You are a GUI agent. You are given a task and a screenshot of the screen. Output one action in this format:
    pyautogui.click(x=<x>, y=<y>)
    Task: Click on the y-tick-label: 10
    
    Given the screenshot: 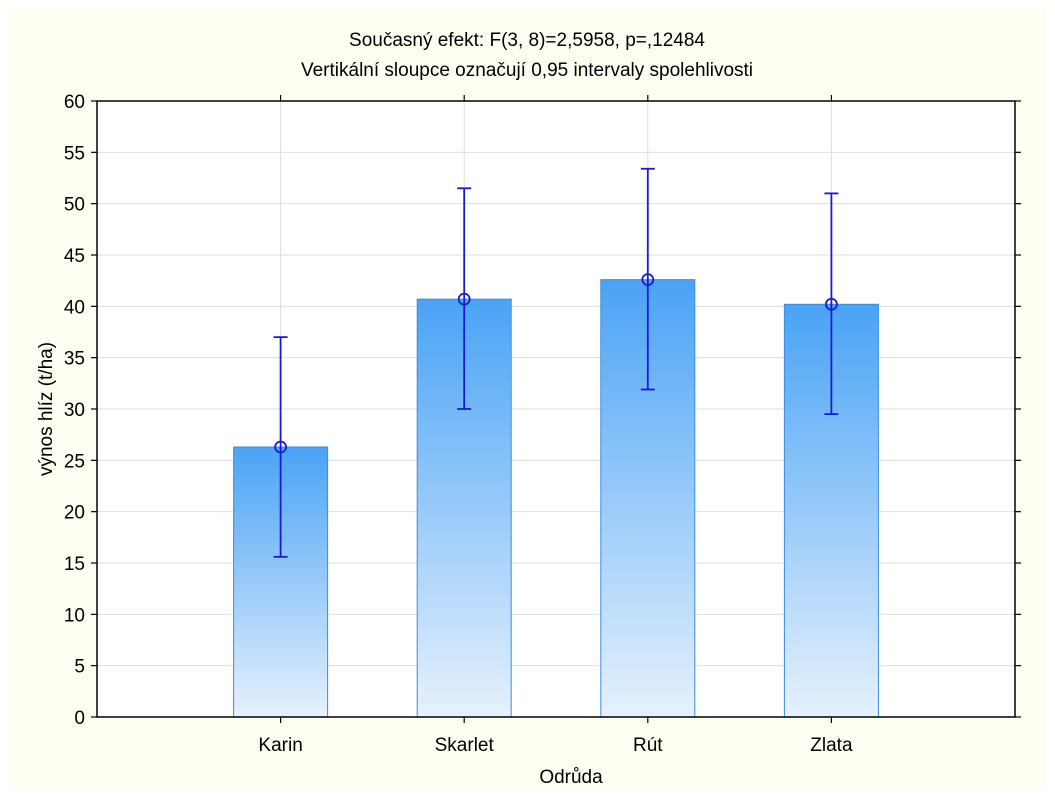 What is the action you would take?
    pyautogui.click(x=74, y=615)
    